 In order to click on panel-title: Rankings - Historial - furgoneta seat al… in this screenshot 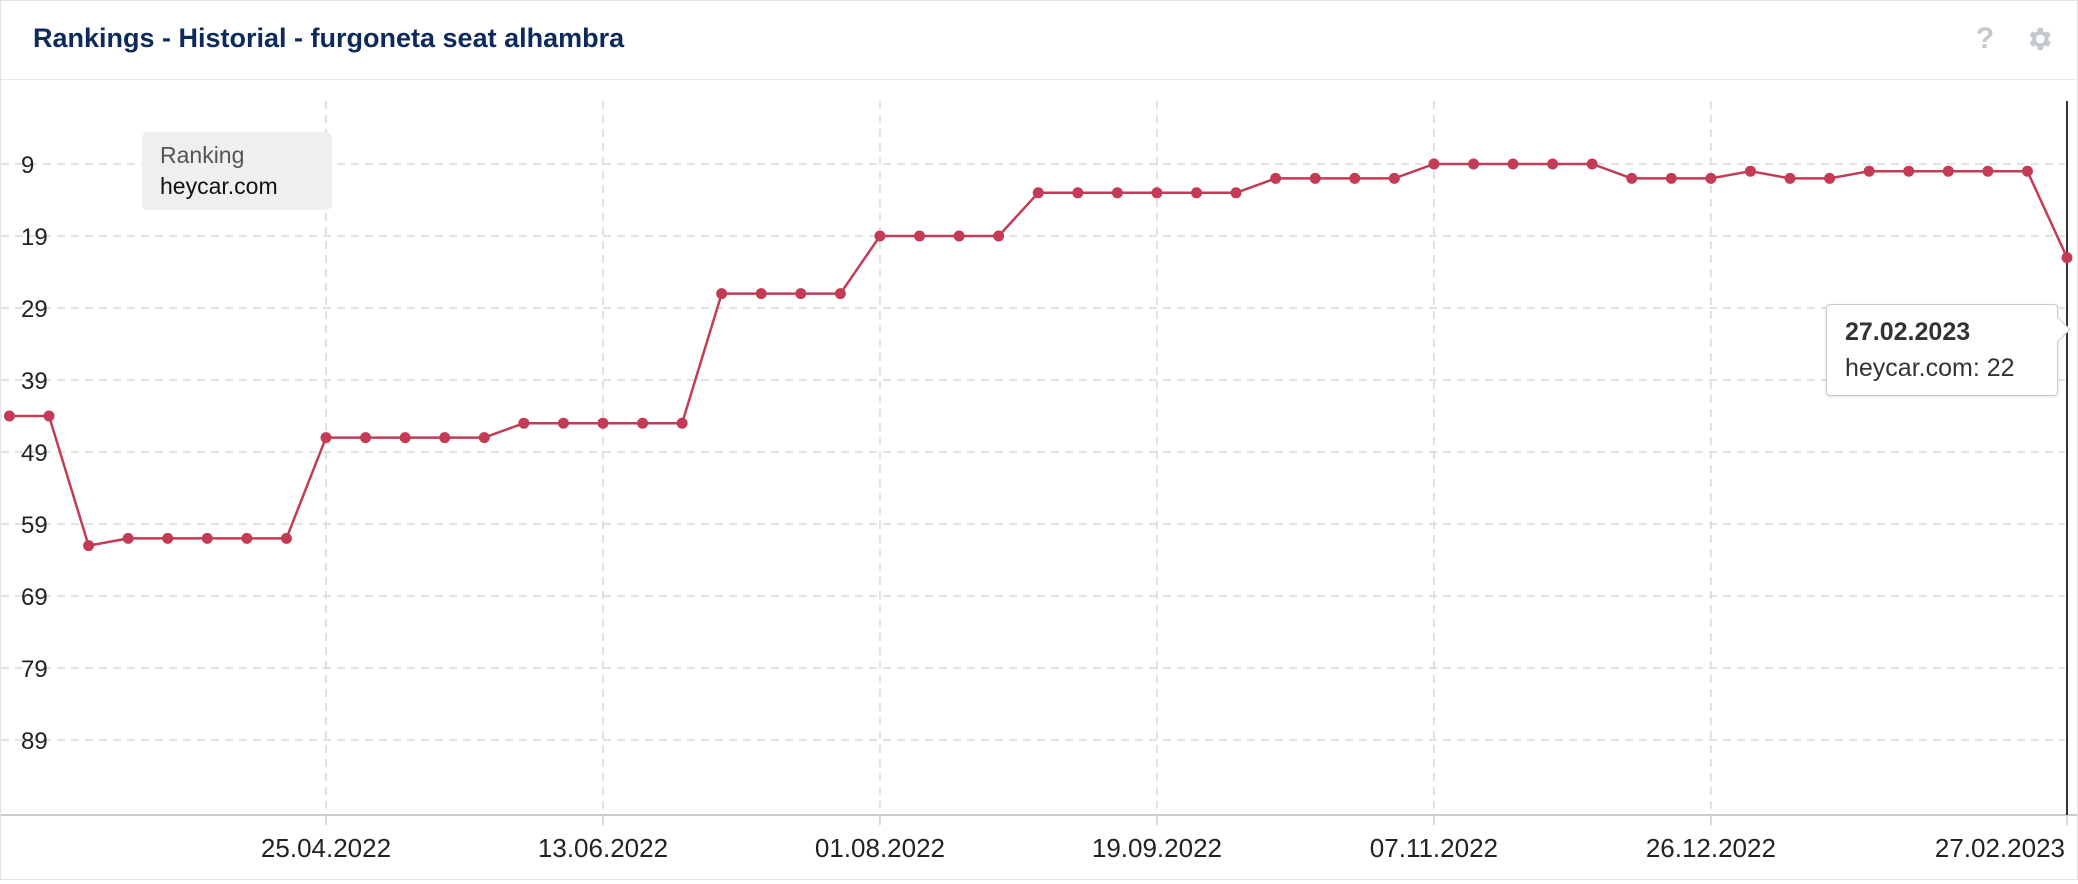, I will do `click(329, 38)`.